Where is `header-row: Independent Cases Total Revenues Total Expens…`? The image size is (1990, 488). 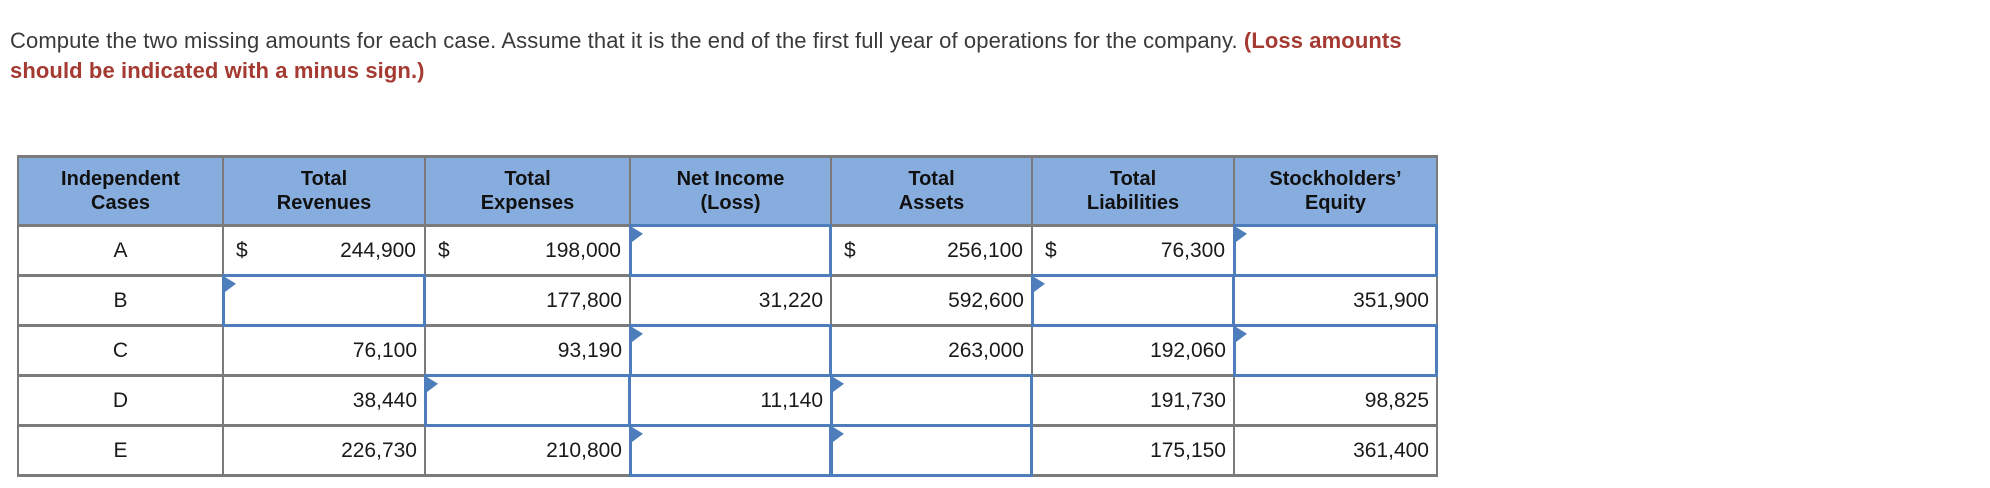
header-row: Independent Cases Total Revenues Total Expens… is located at coordinates (727, 191).